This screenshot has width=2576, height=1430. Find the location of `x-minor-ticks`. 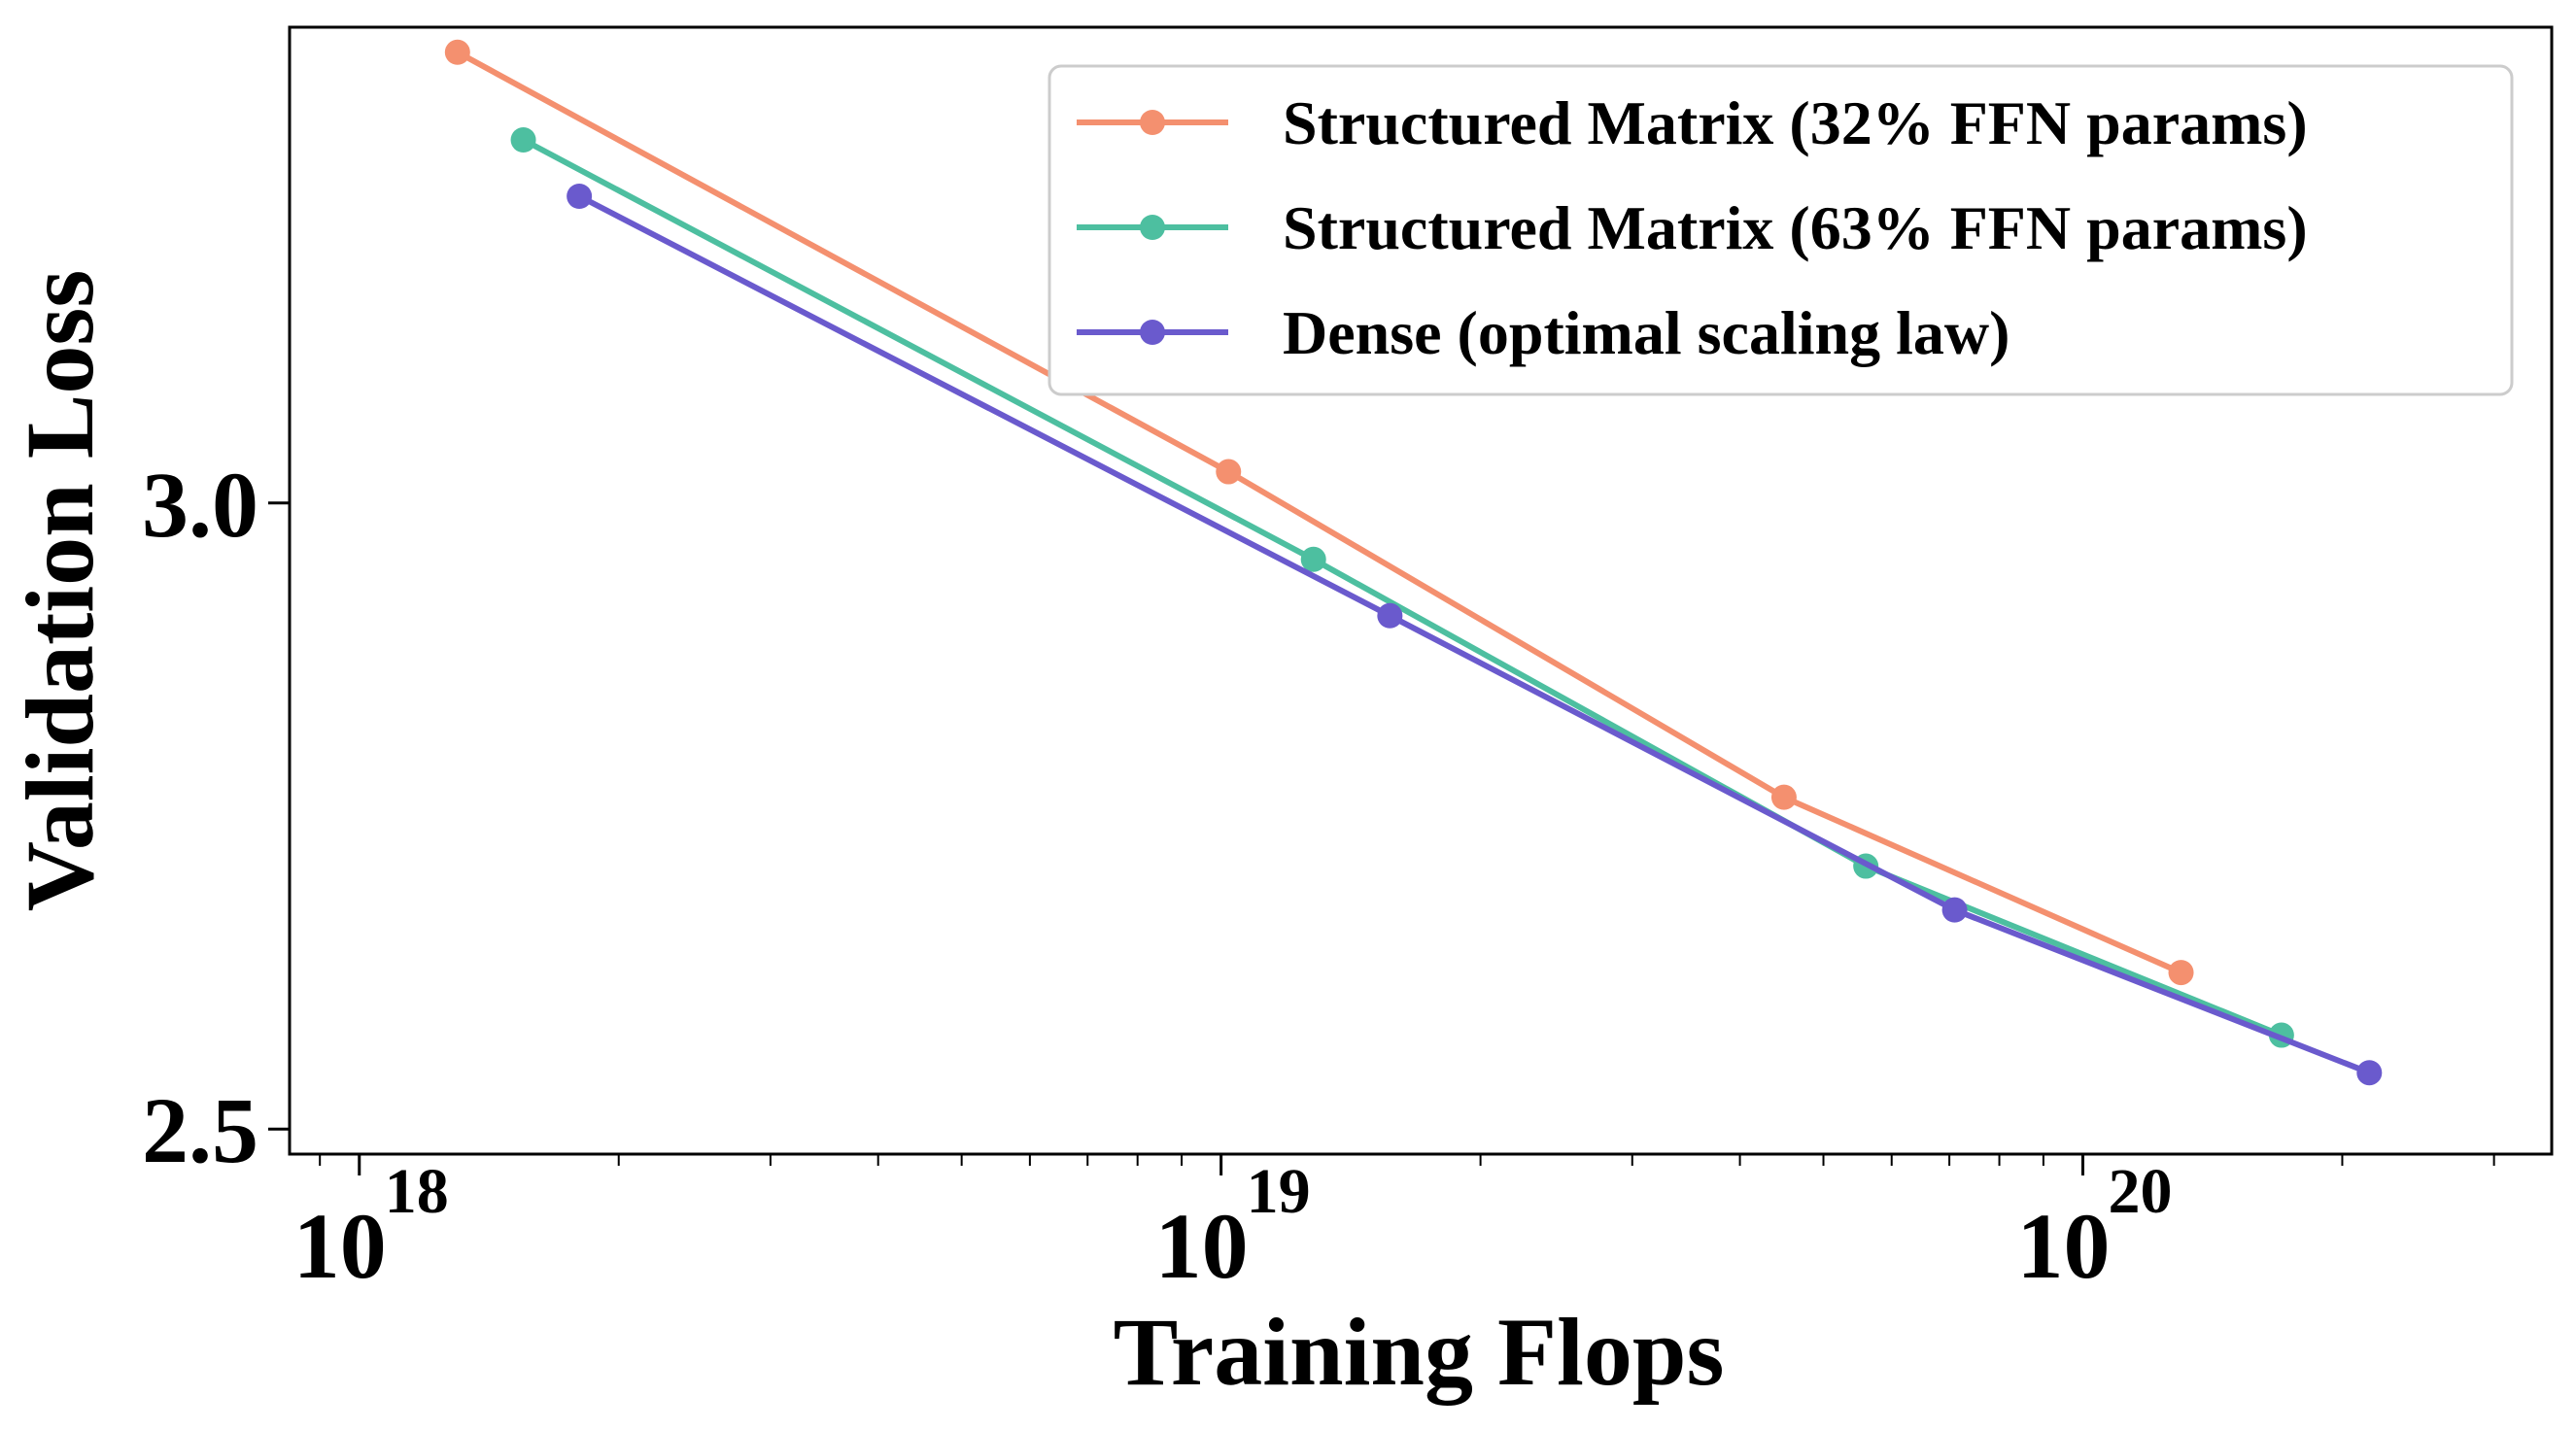

x-minor-ticks is located at coordinates (1407, 1160).